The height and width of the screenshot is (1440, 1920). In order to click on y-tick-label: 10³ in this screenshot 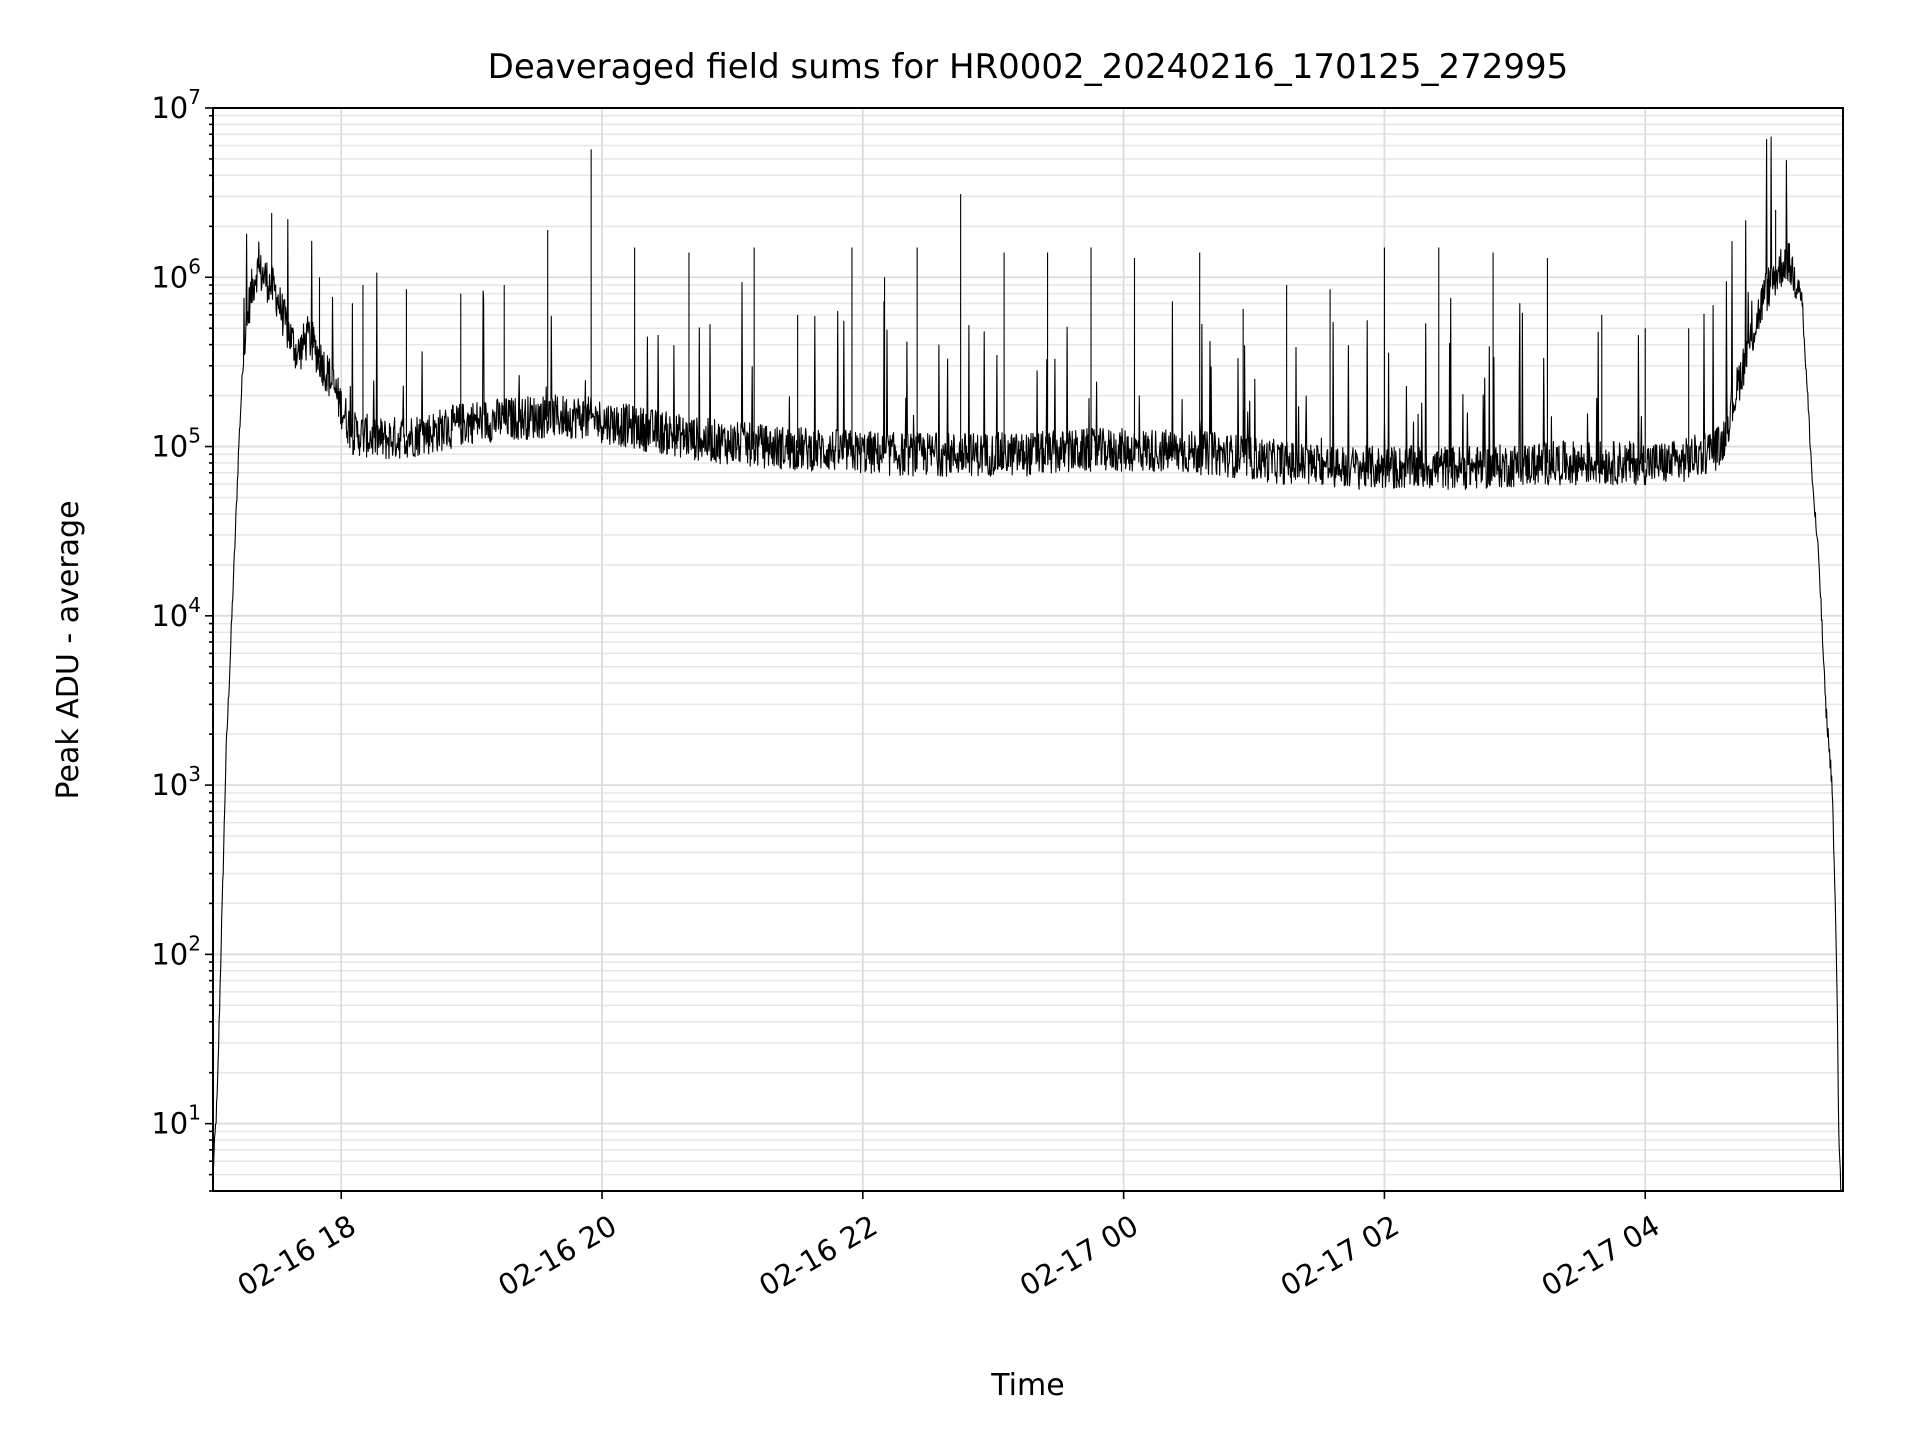, I will do `click(176, 782)`.